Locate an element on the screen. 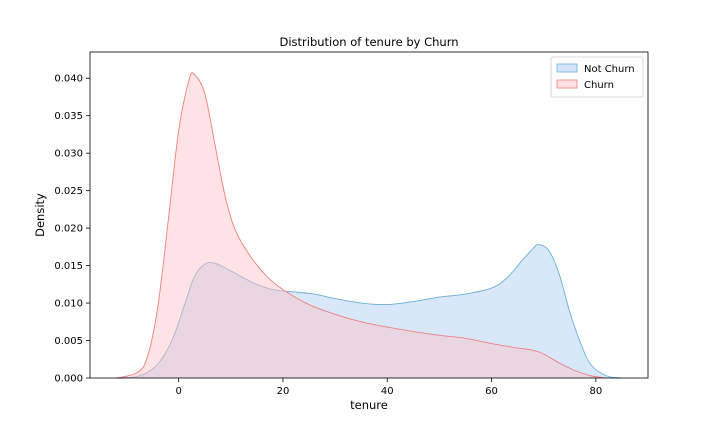 The height and width of the screenshot is (432, 720). legend-label-churn: Churn is located at coordinates (599, 85).